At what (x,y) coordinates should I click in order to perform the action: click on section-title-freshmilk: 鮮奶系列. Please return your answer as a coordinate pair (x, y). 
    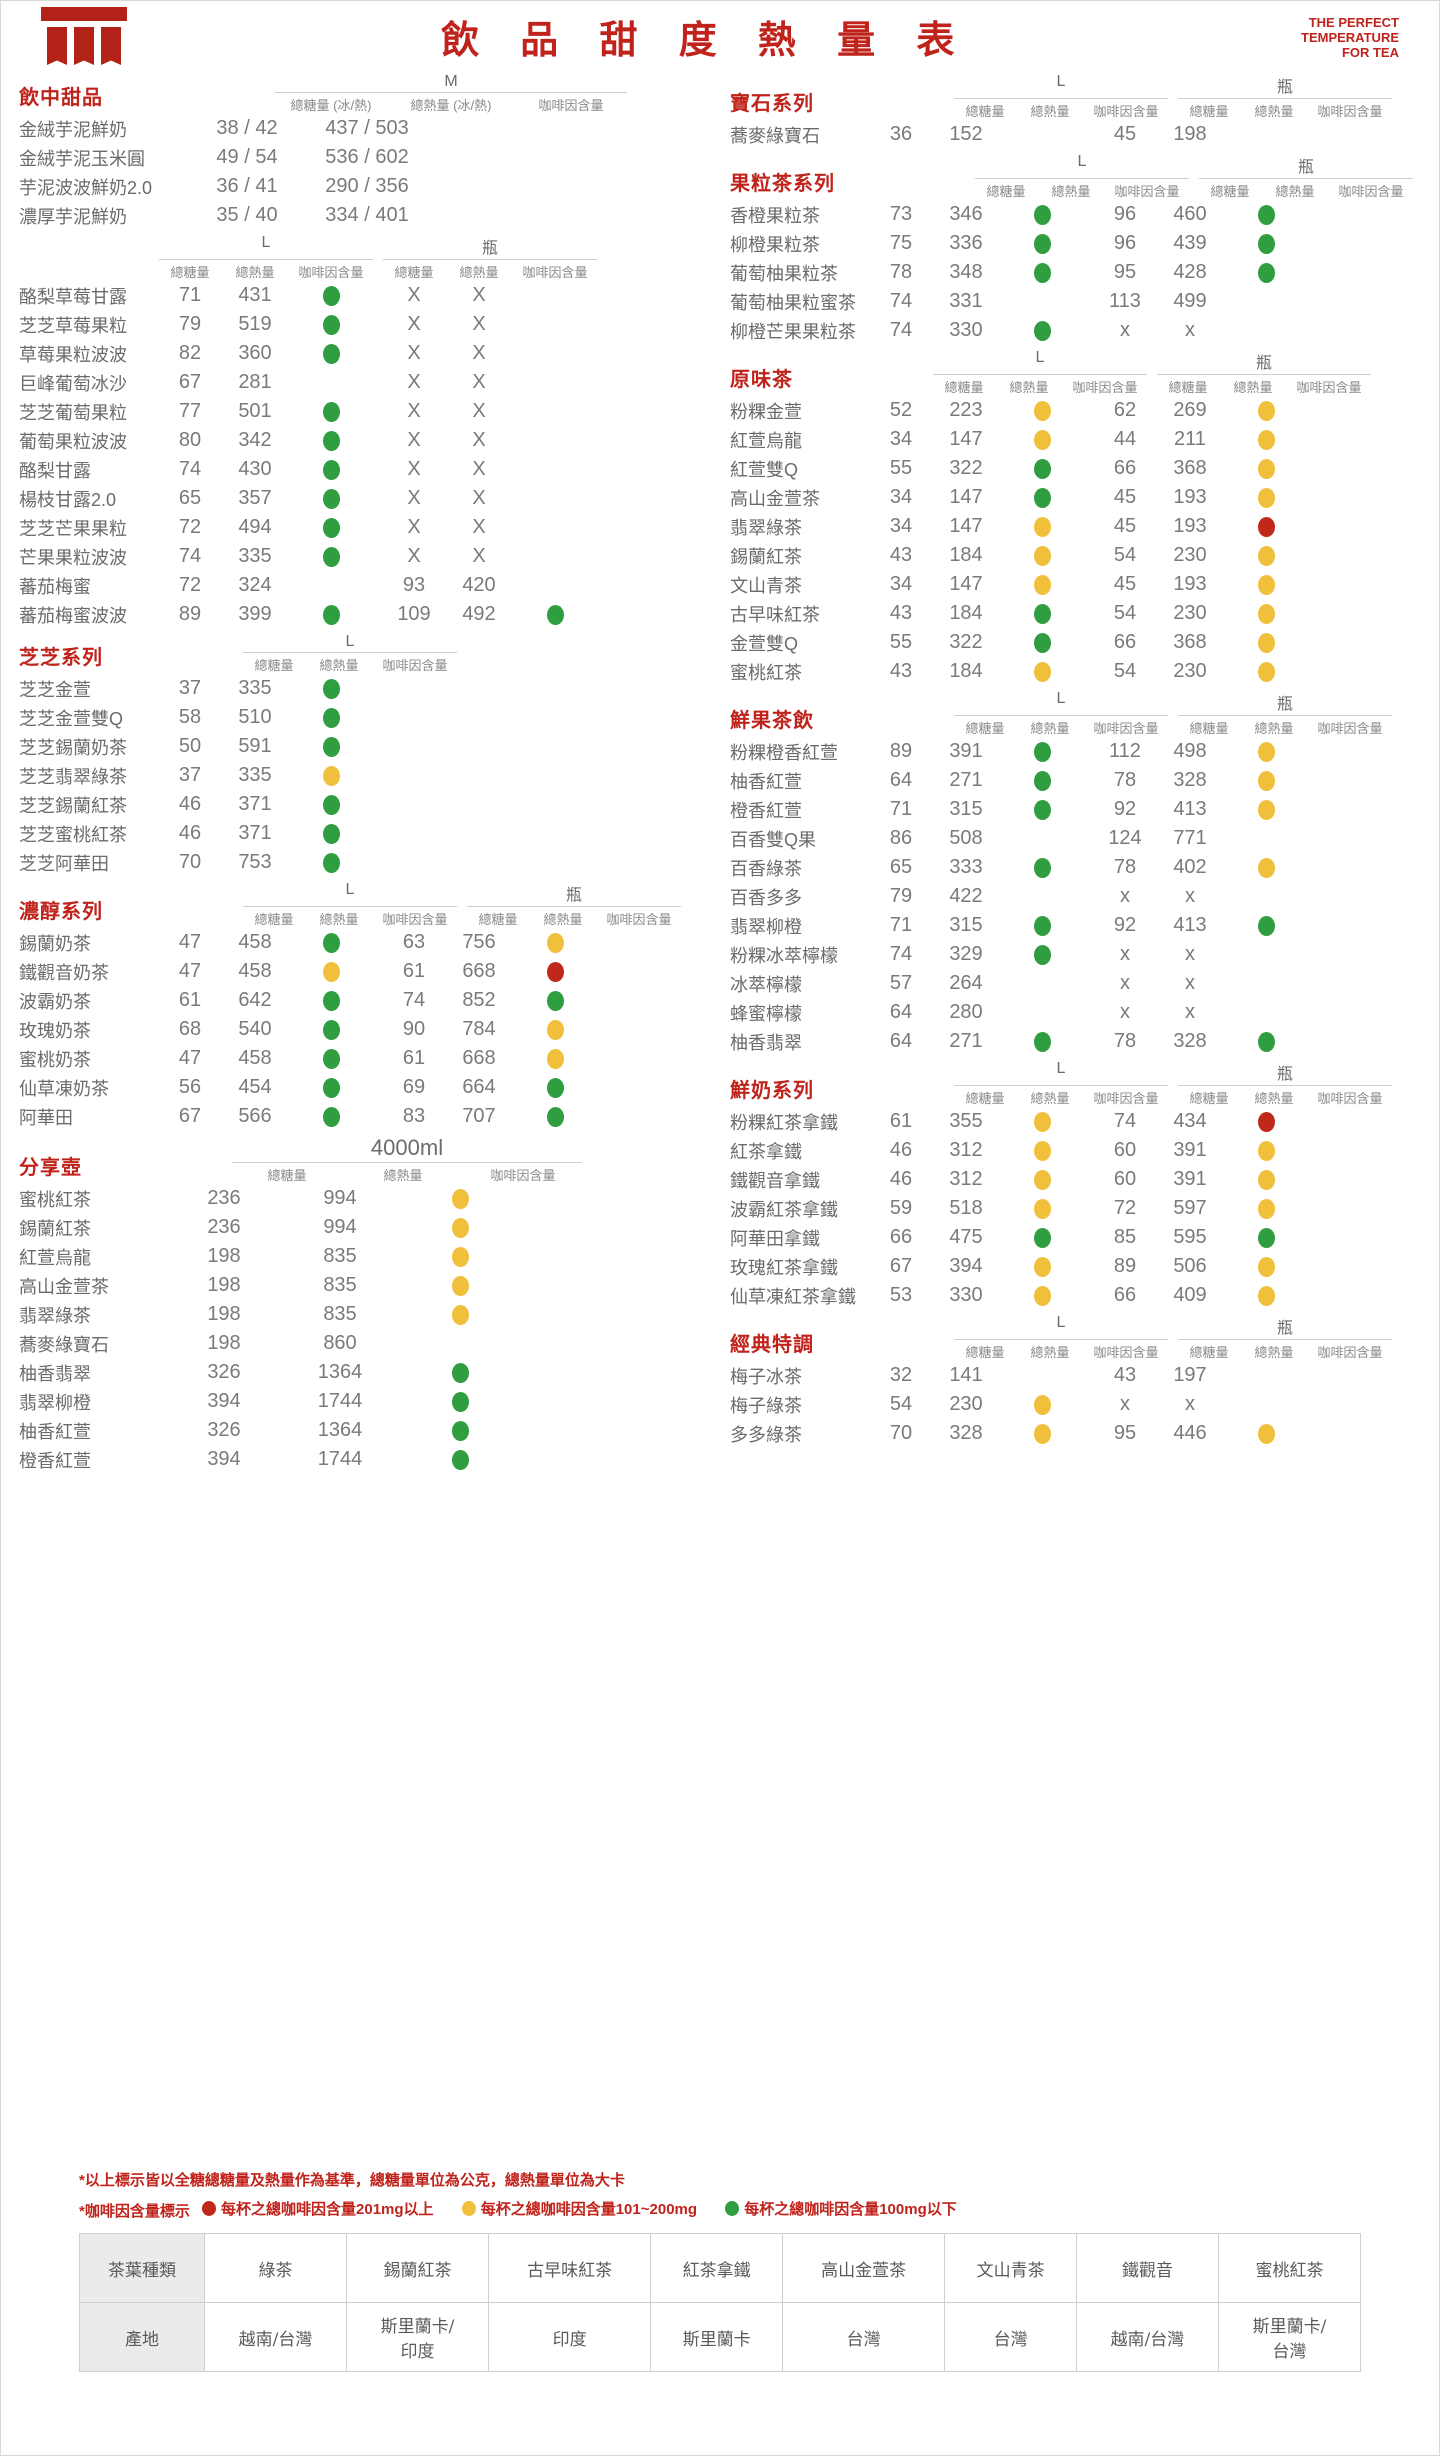
    Looking at the image, I should click on (772, 1090).